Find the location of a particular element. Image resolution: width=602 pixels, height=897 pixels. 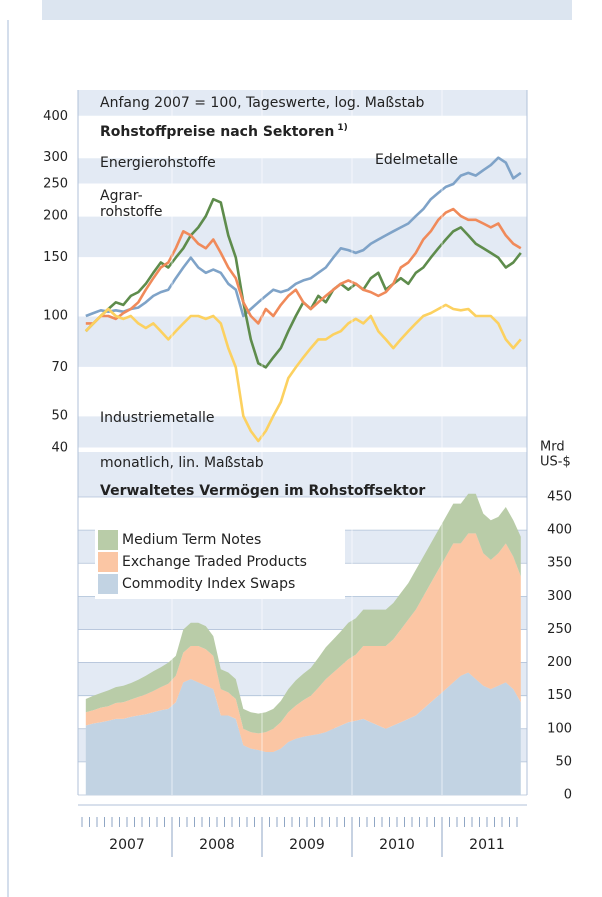

x-tick-label: 2011 is located at coordinates (487, 845).